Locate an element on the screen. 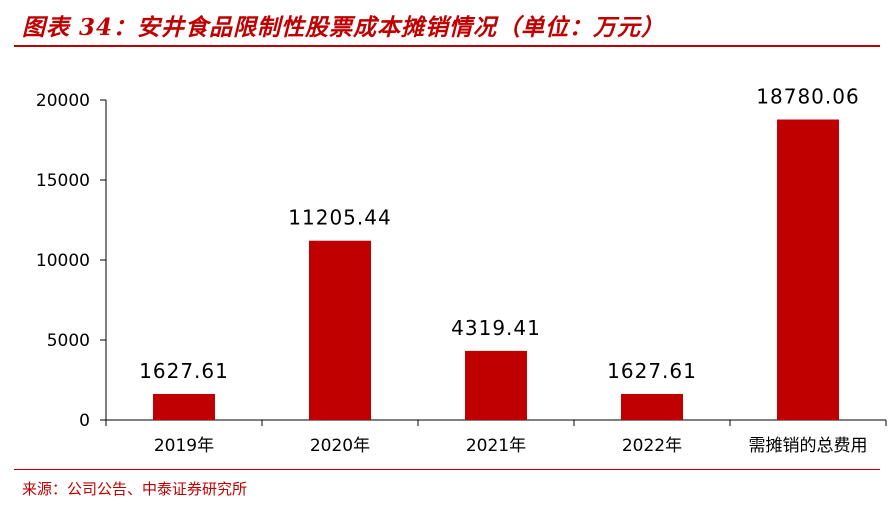 The image size is (892, 505). x-category-label: 2020年 is located at coordinates (340, 446).